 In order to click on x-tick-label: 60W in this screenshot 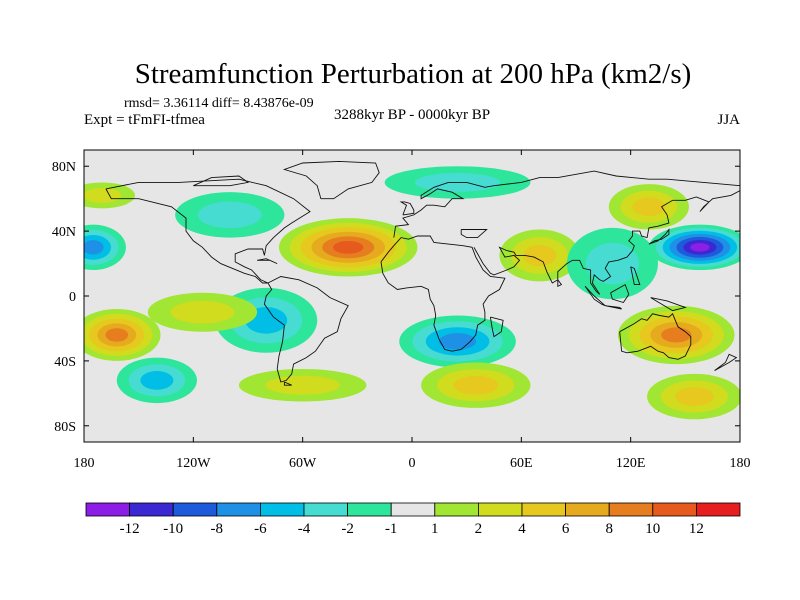, I will do `click(303, 463)`.